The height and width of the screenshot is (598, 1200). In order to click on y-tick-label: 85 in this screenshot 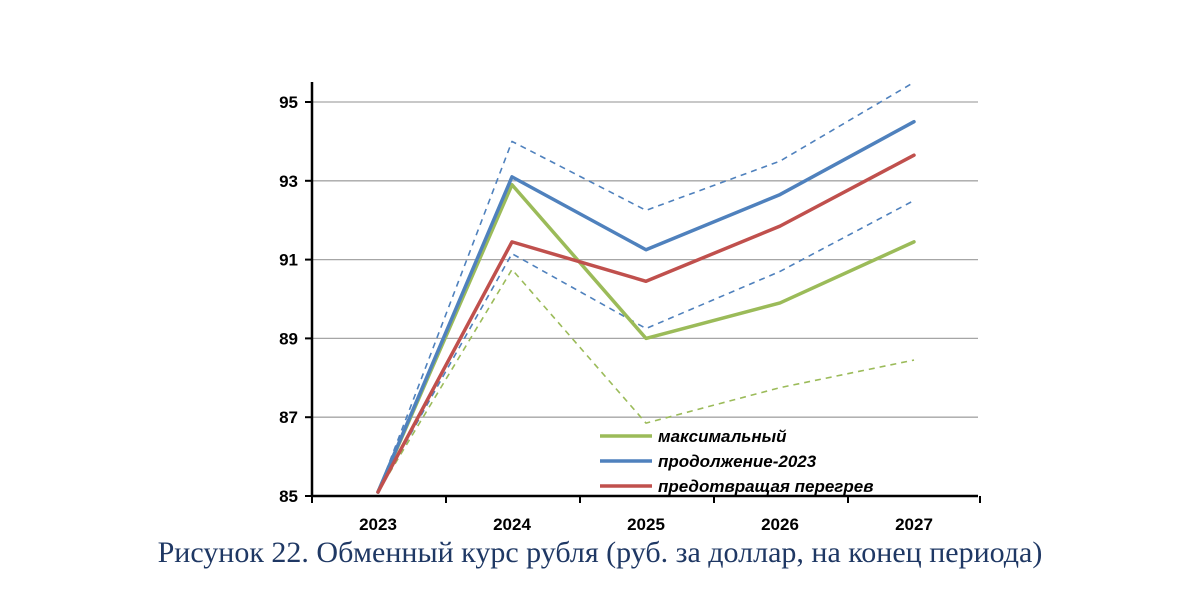, I will do `click(288, 496)`.